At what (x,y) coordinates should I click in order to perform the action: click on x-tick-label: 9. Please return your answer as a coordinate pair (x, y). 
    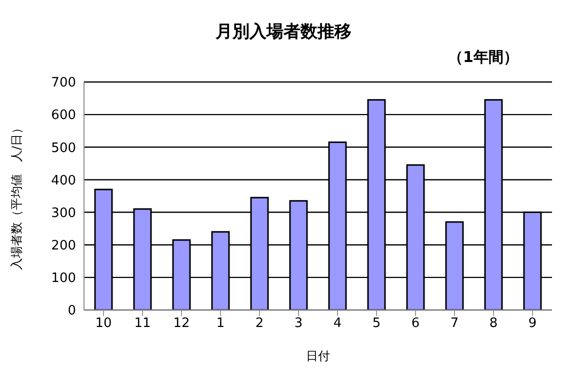
    Looking at the image, I should click on (532, 324).